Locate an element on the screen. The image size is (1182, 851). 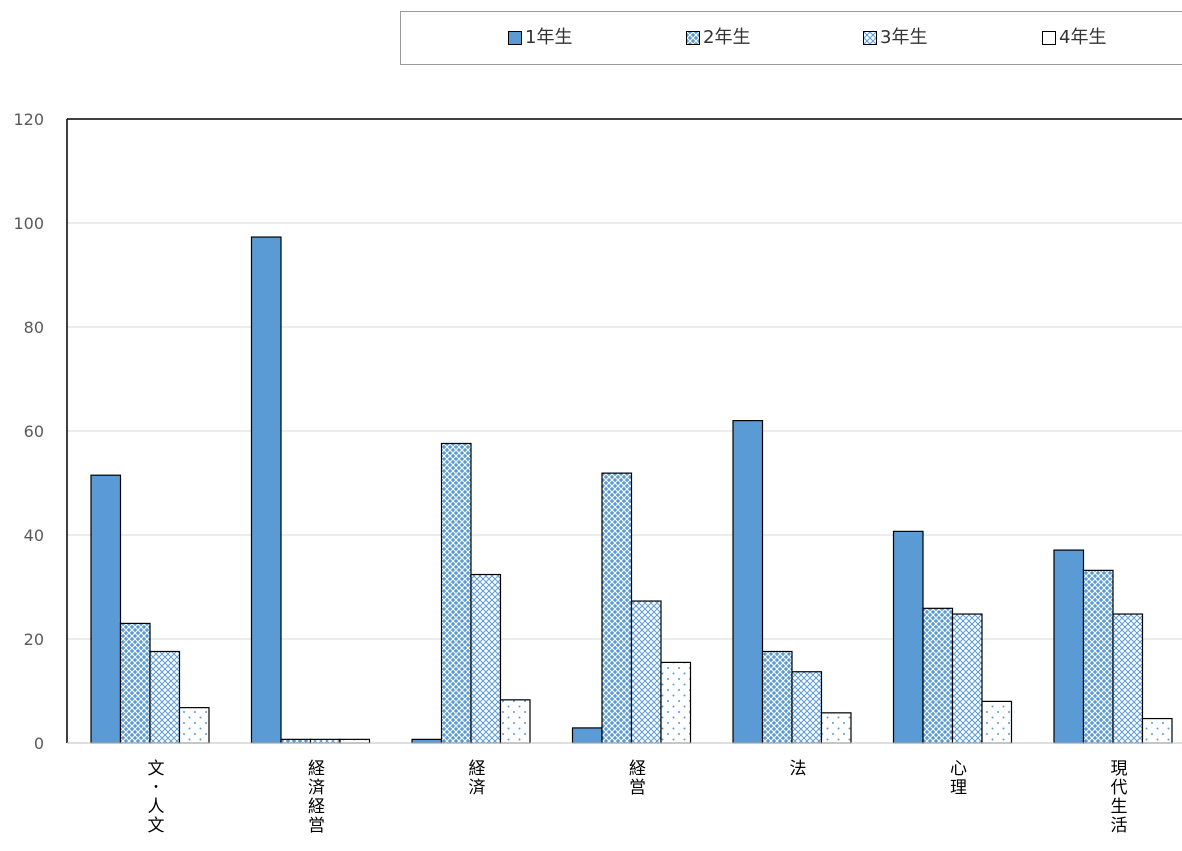
y-tick-label: 60 is located at coordinates (34, 431).